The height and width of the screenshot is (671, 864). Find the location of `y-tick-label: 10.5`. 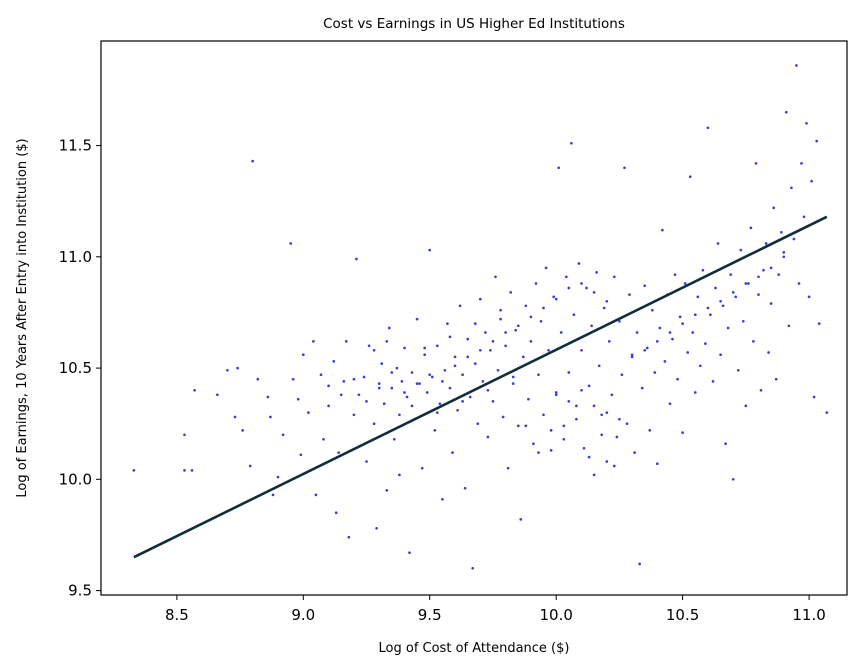

y-tick-label: 10.5 is located at coordinates (75, 368).